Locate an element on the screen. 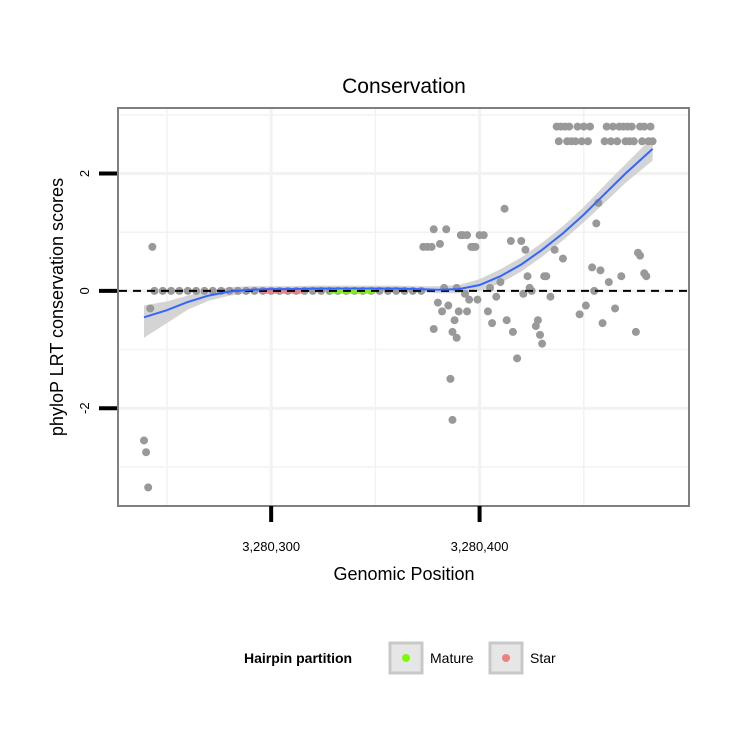  legend: Hairpin partition Mature Star is located at coordinates (400, 658).